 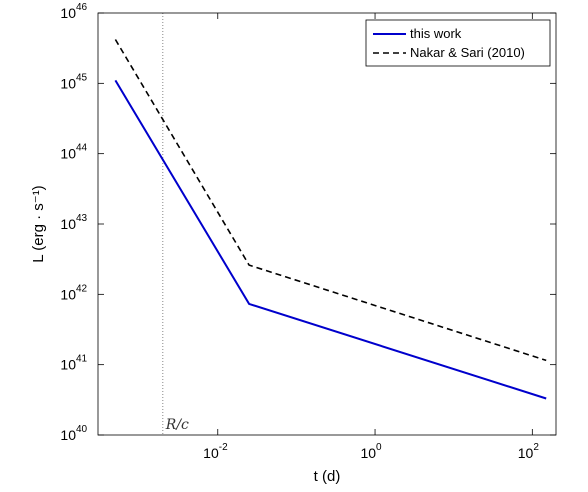 I want to click on legend-box, so click(x=458, y=43).